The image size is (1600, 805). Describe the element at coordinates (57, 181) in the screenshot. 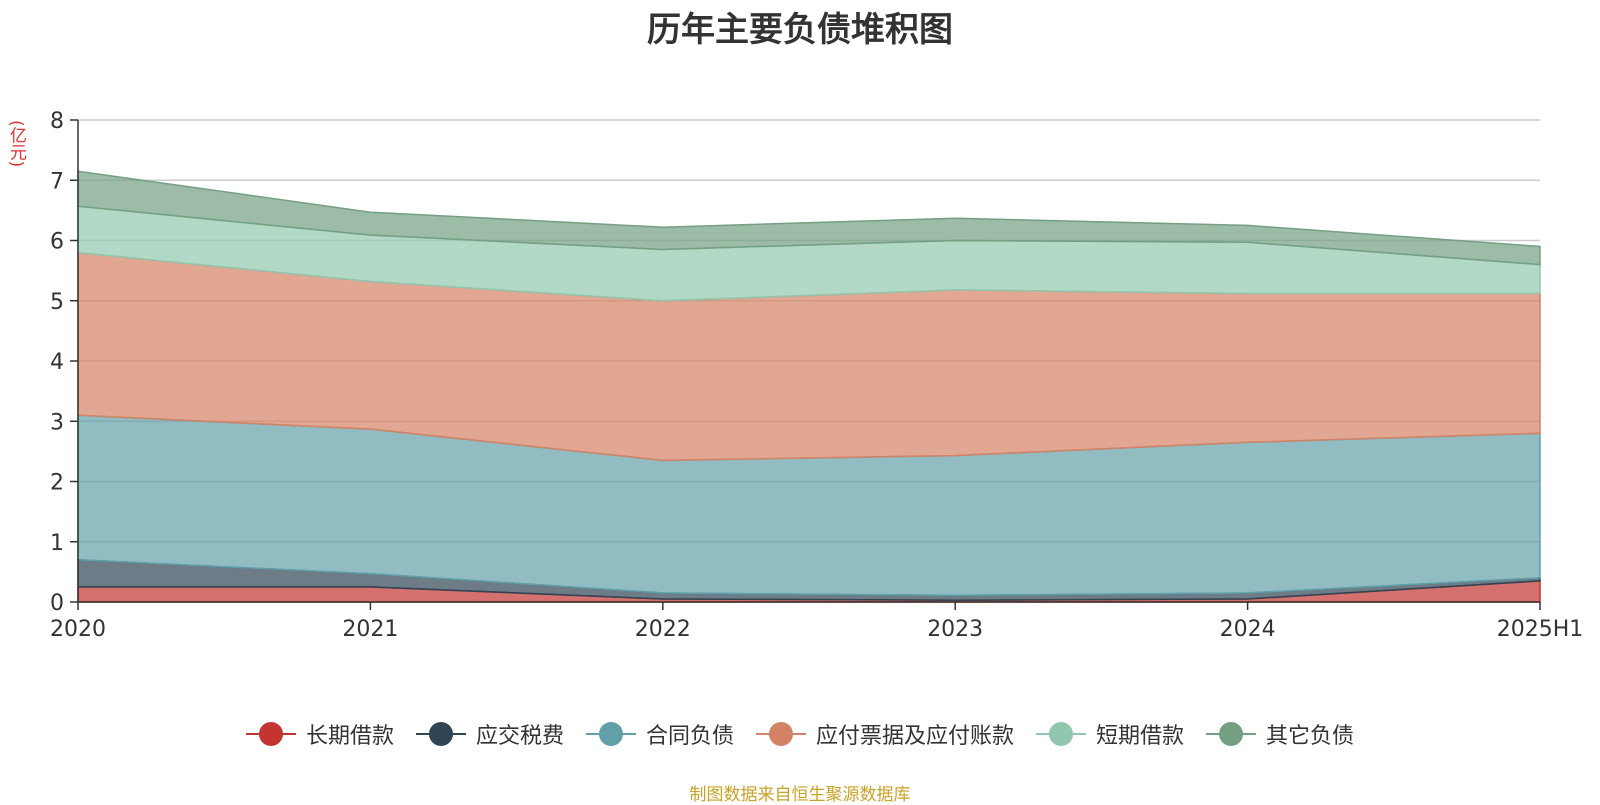

I see `y-tick-label: 7` at that location.